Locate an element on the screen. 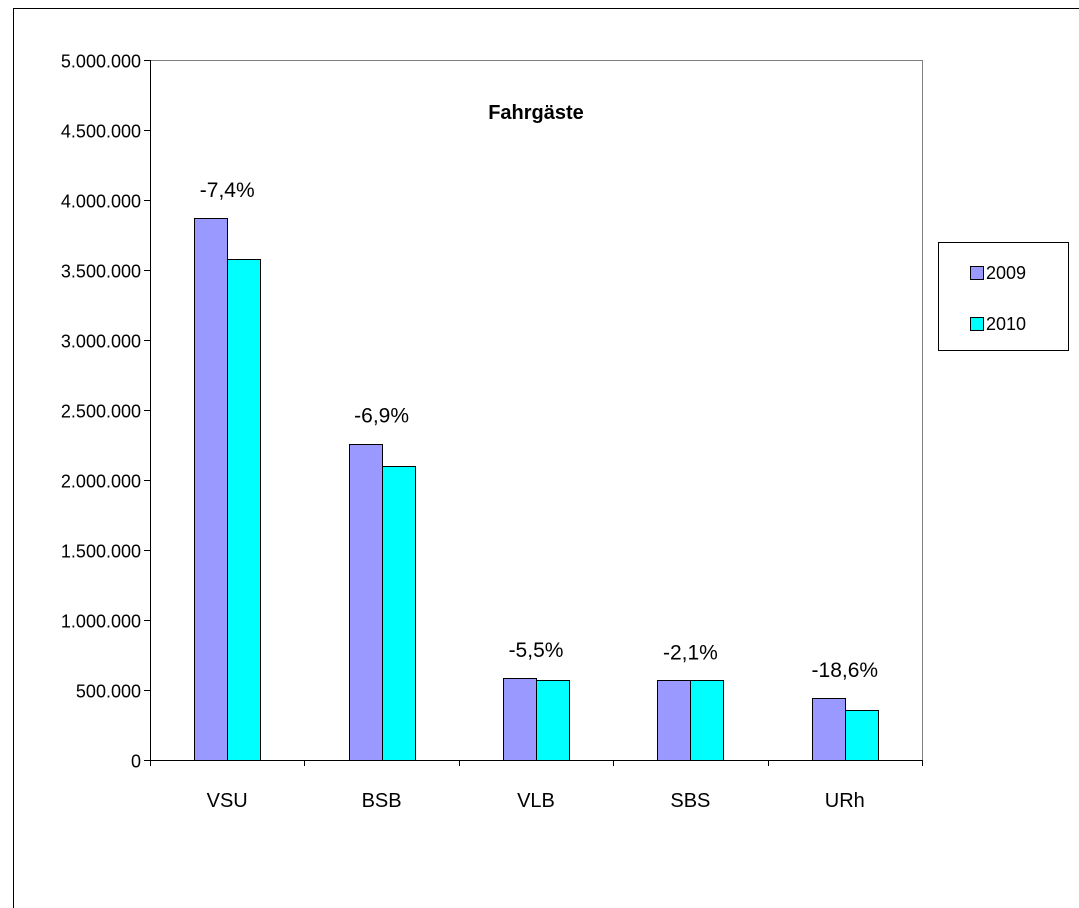 The width and height of the screenshot is (1079, 908). y-tick-label: 2.000.000 is located at coordinates (101, 482).